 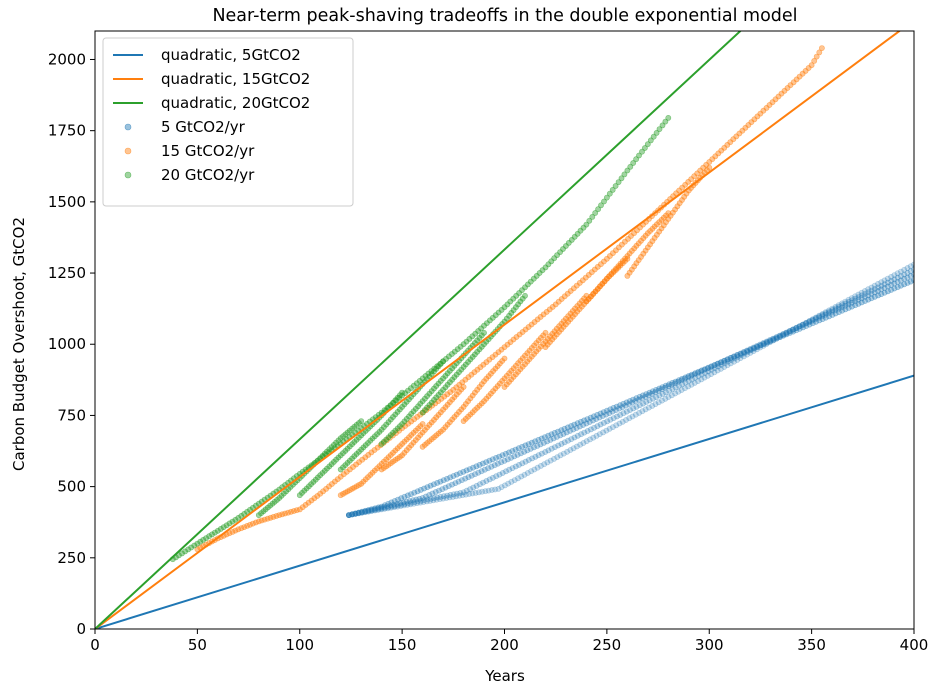 I want to click on y-tick-label: 250, so click(x=71, y=558).